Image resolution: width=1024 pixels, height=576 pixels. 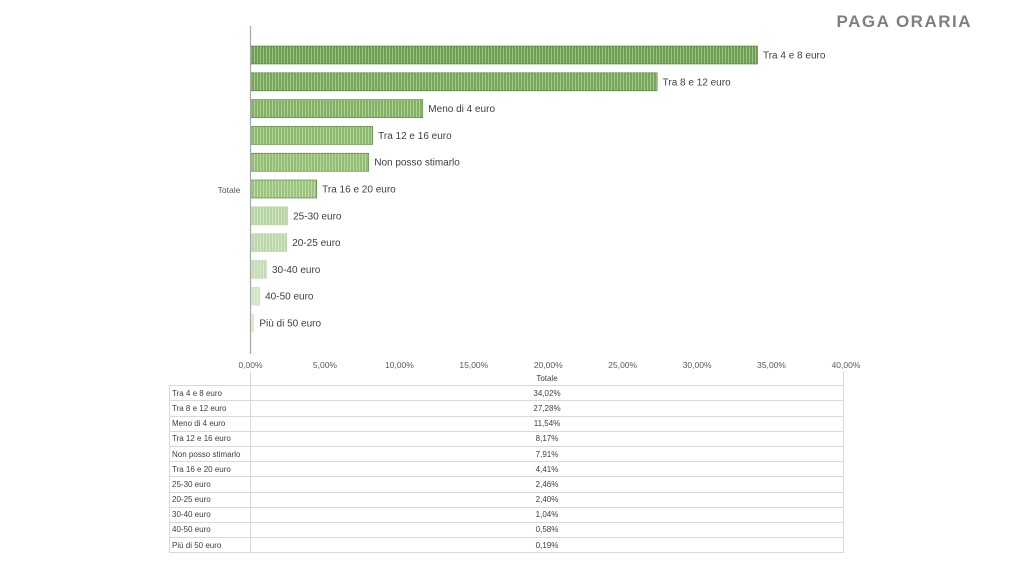 I want to click on x-tick-label-6: 25,00%, so click(x=622, y=365).